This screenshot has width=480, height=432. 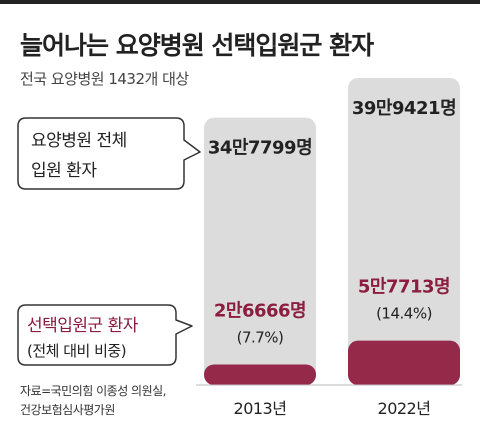 I want to click on source-line-2: 건강보험심사평가원, so click(x=67, y=410).